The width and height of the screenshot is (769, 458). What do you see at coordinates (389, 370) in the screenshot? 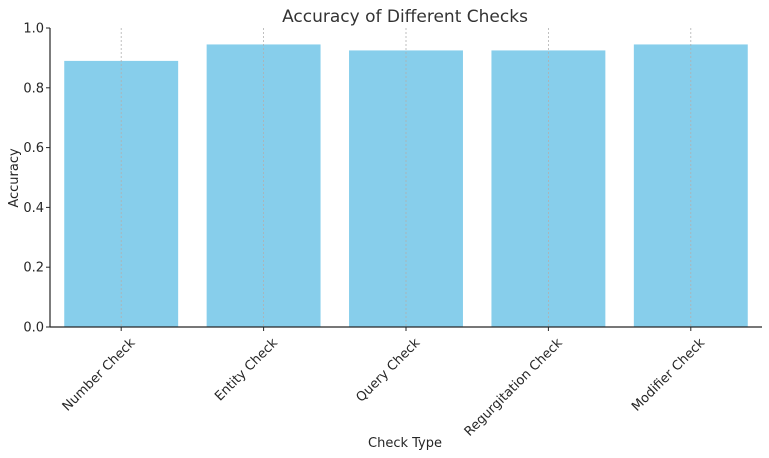
I see `x-tick-label: Query Check` at bounding box center [389, 370].